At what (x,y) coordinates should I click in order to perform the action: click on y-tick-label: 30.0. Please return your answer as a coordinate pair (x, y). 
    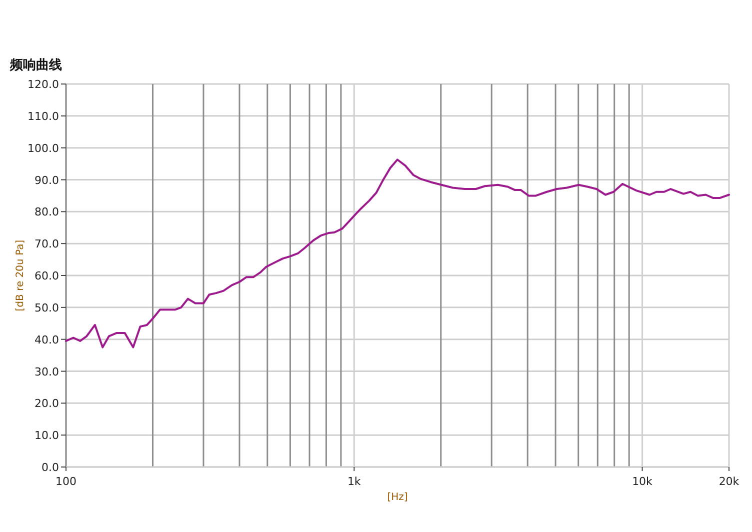
    Looking at the image, I should click on (46, 371).